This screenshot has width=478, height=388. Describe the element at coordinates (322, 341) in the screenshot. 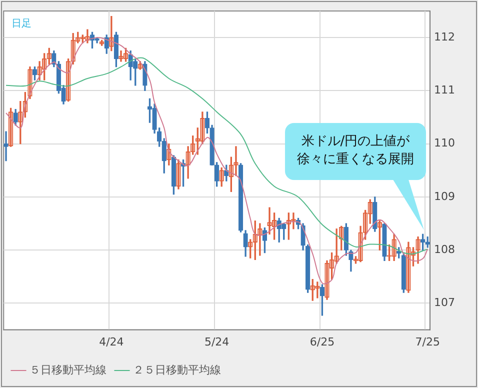

I see `x-tick-label: 6/25` at that location.